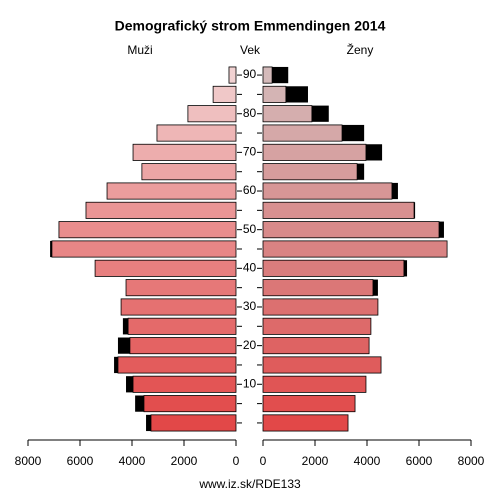 This screenshot has width=500, height=500. Describe the element at coordinates (250, 267) in the screenshot. I see `y-tick-label: 40` at that location.